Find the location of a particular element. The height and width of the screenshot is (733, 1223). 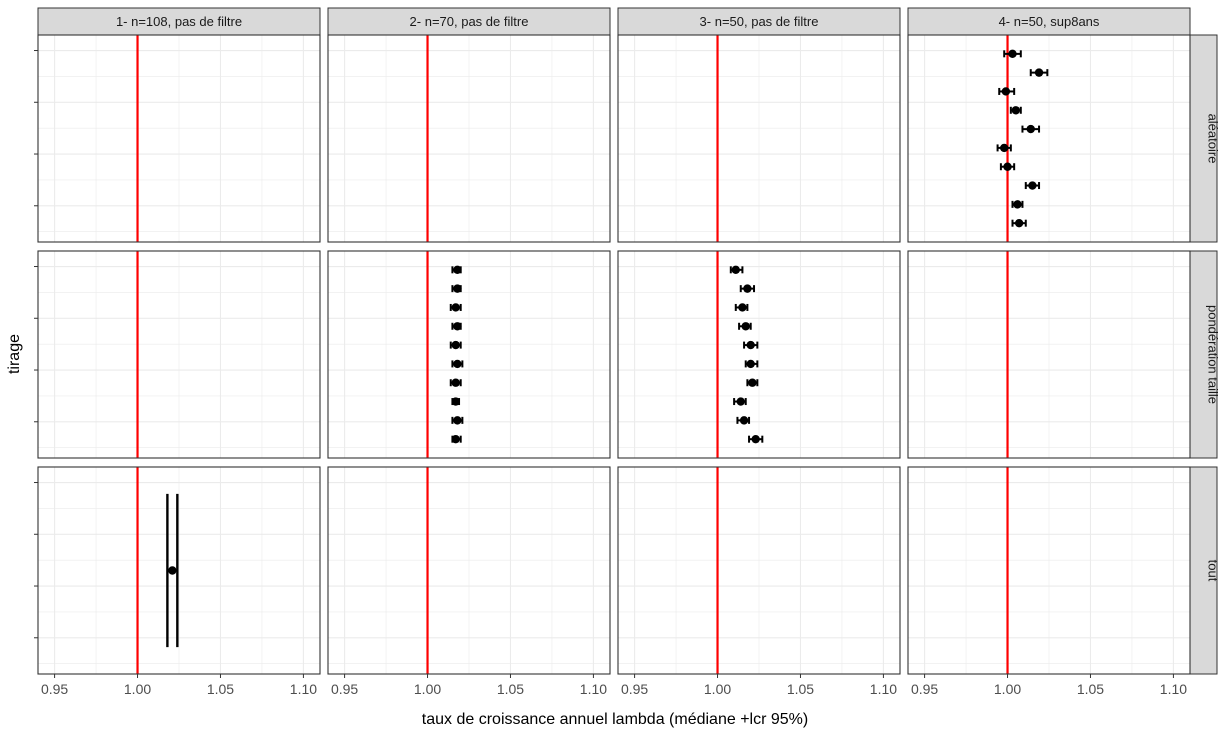

column-strip-label: 3- n=50, pas de filtre is located at coordinates (759, 21).